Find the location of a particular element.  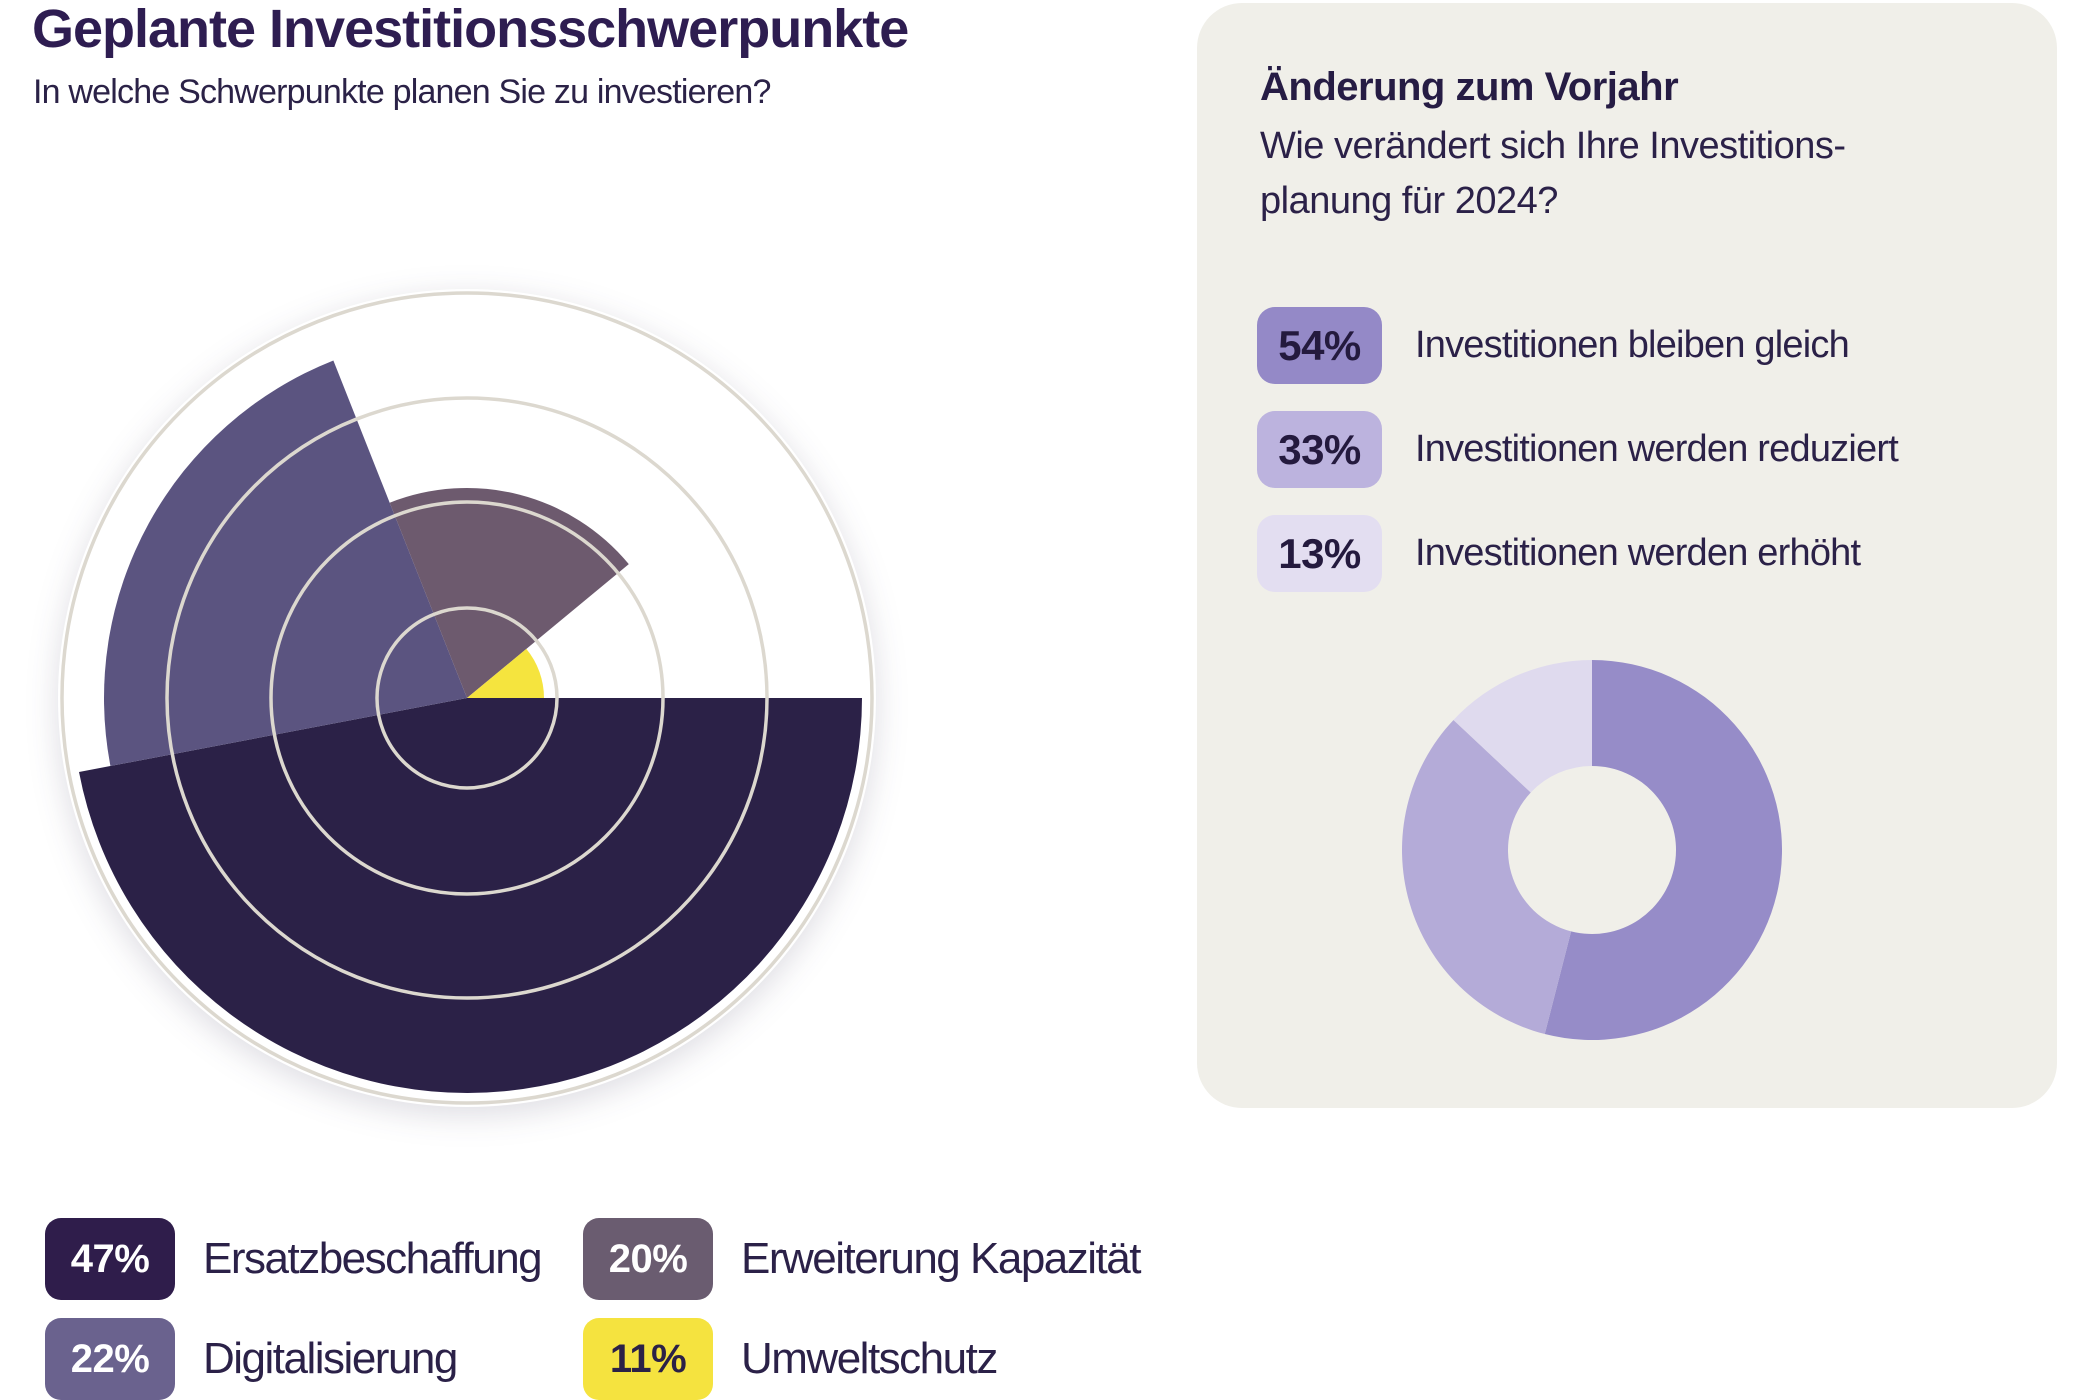

stat-badge-werden-erhoeht: 13% is located at coordinates (1319, 553).